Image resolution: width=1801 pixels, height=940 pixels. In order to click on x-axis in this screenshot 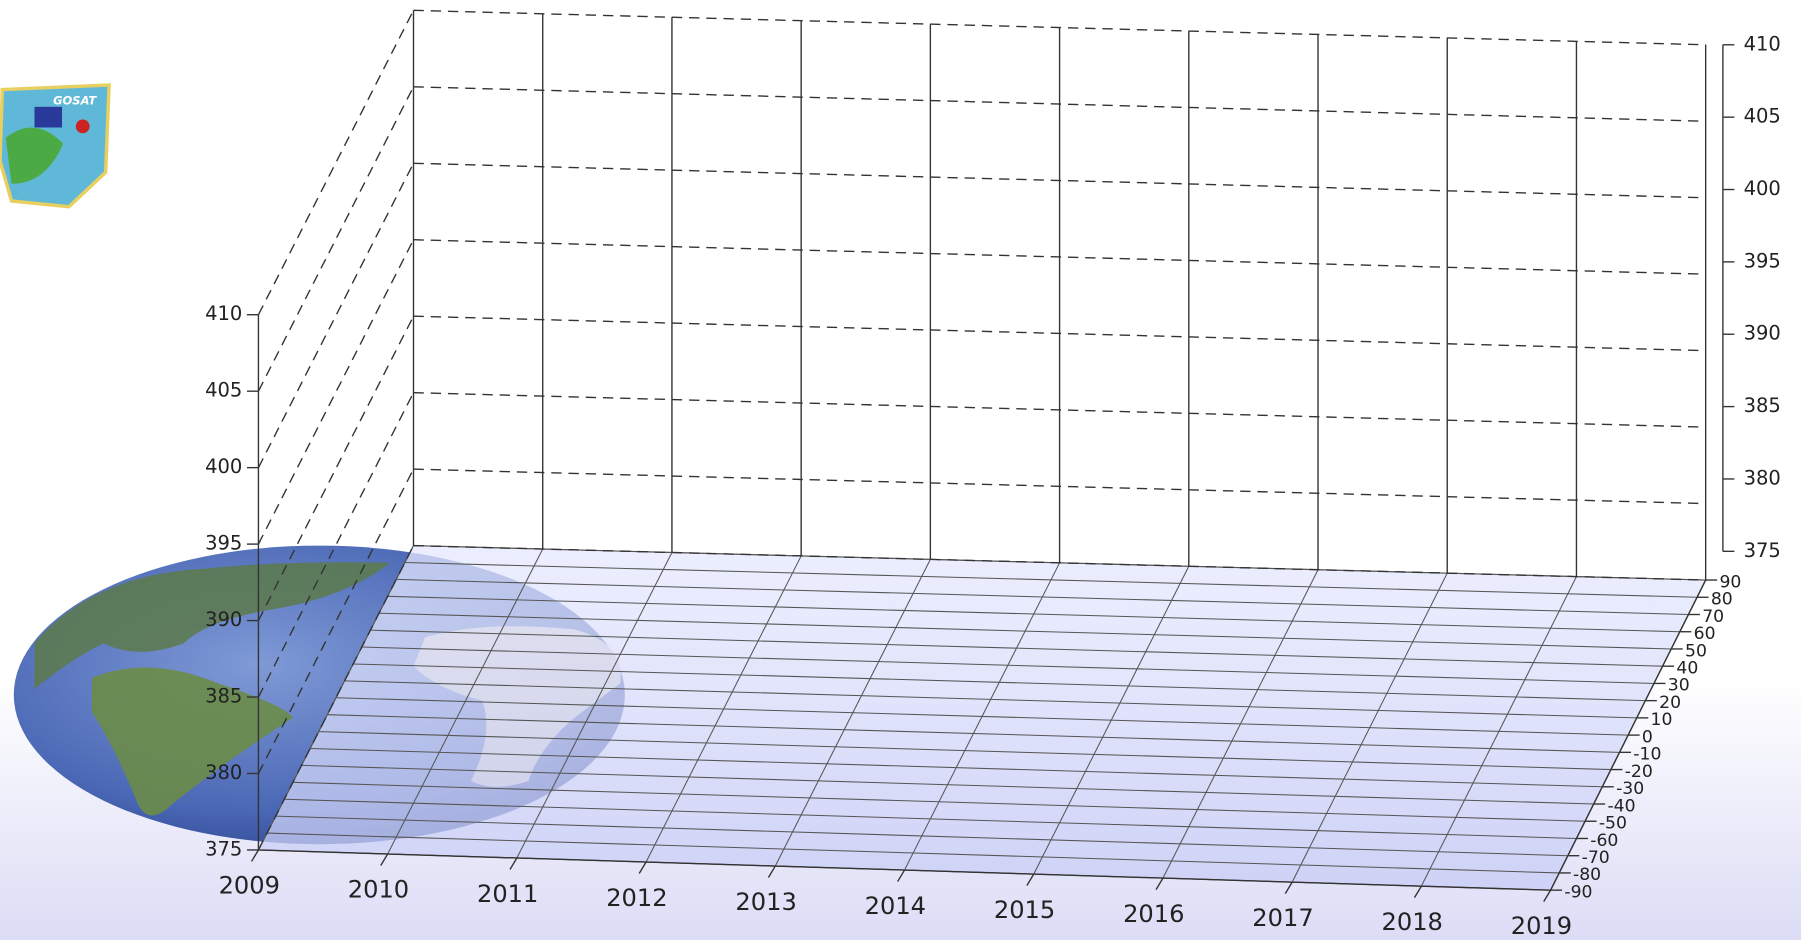, I will do `click(904, 870)`.